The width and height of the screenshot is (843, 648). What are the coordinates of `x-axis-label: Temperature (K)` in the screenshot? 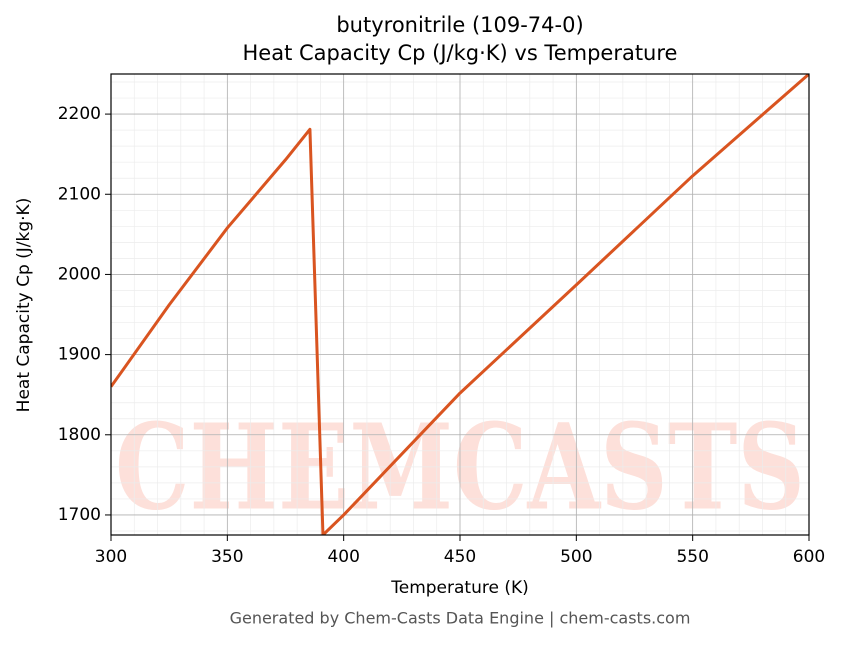 It's located at (459, 588).